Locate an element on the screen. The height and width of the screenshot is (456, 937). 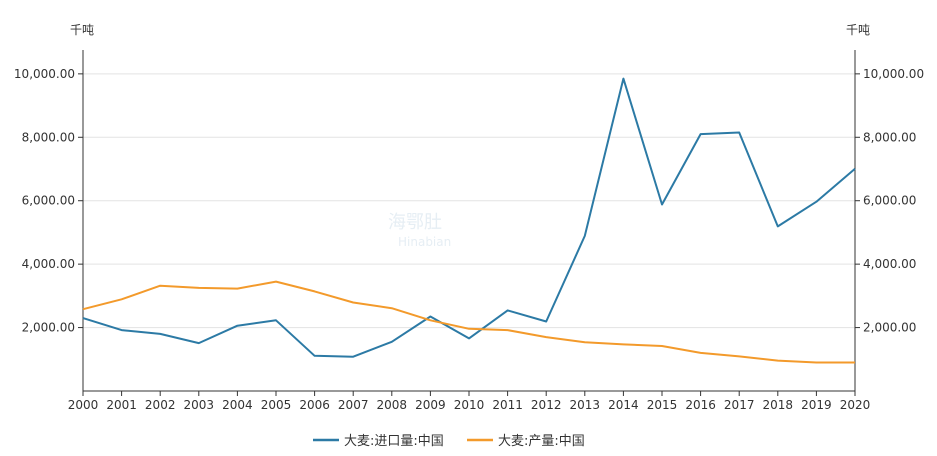
y-left-tick-label: 2,000.00 is located at coordinates (48, 328).